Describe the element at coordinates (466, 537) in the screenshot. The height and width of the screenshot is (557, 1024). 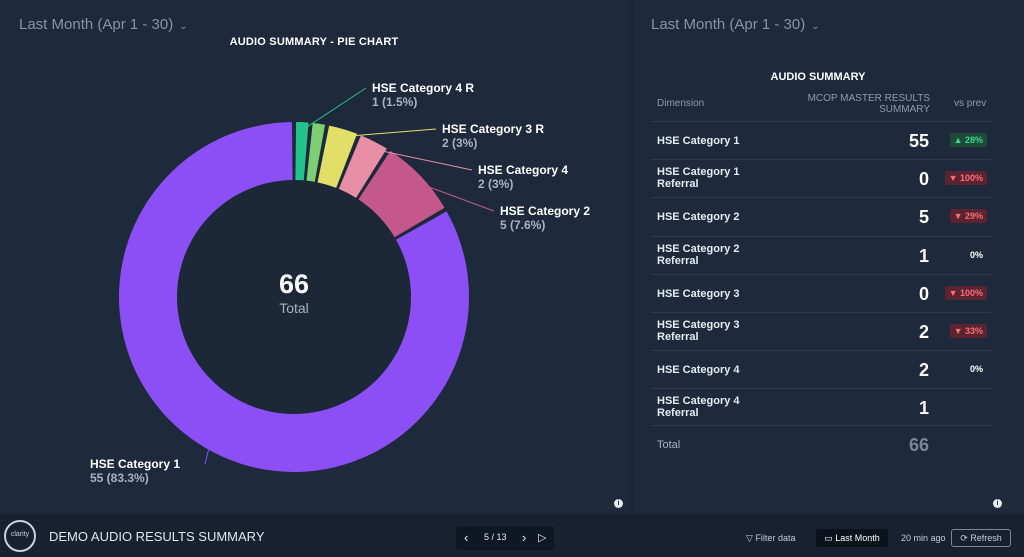
I see `prev-page-button: ‹` at that location.